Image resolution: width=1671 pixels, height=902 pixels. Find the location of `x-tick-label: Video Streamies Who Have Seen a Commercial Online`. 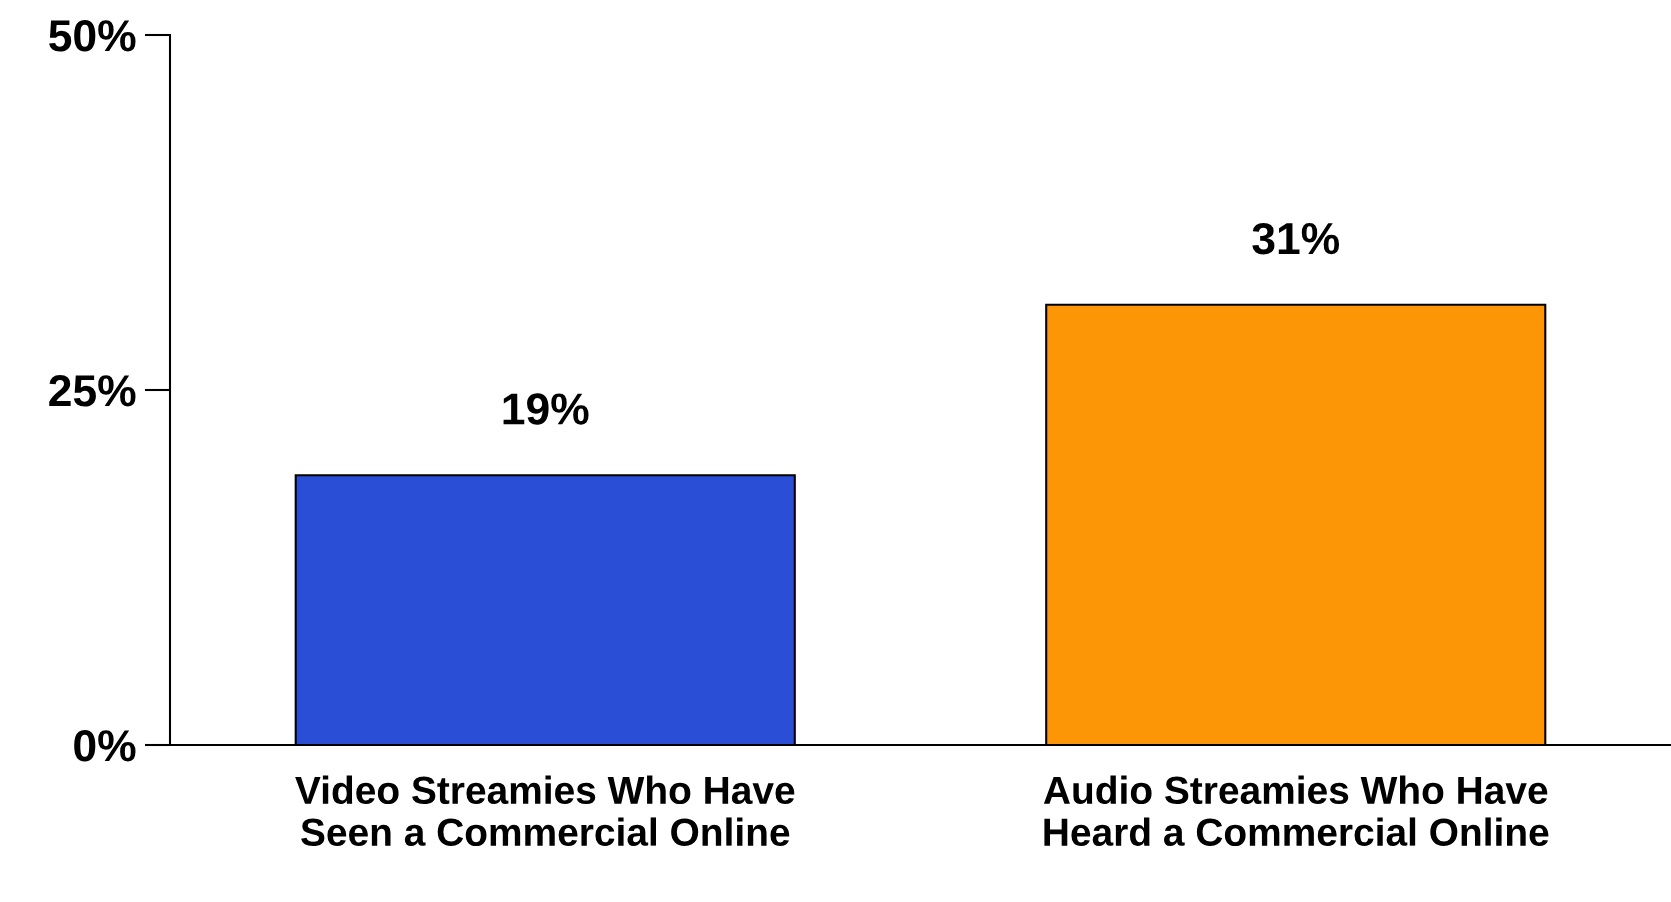

x-tick-label: Video Streamies Who Have Seen a Commercial Online is located at coordinates (545, 811).